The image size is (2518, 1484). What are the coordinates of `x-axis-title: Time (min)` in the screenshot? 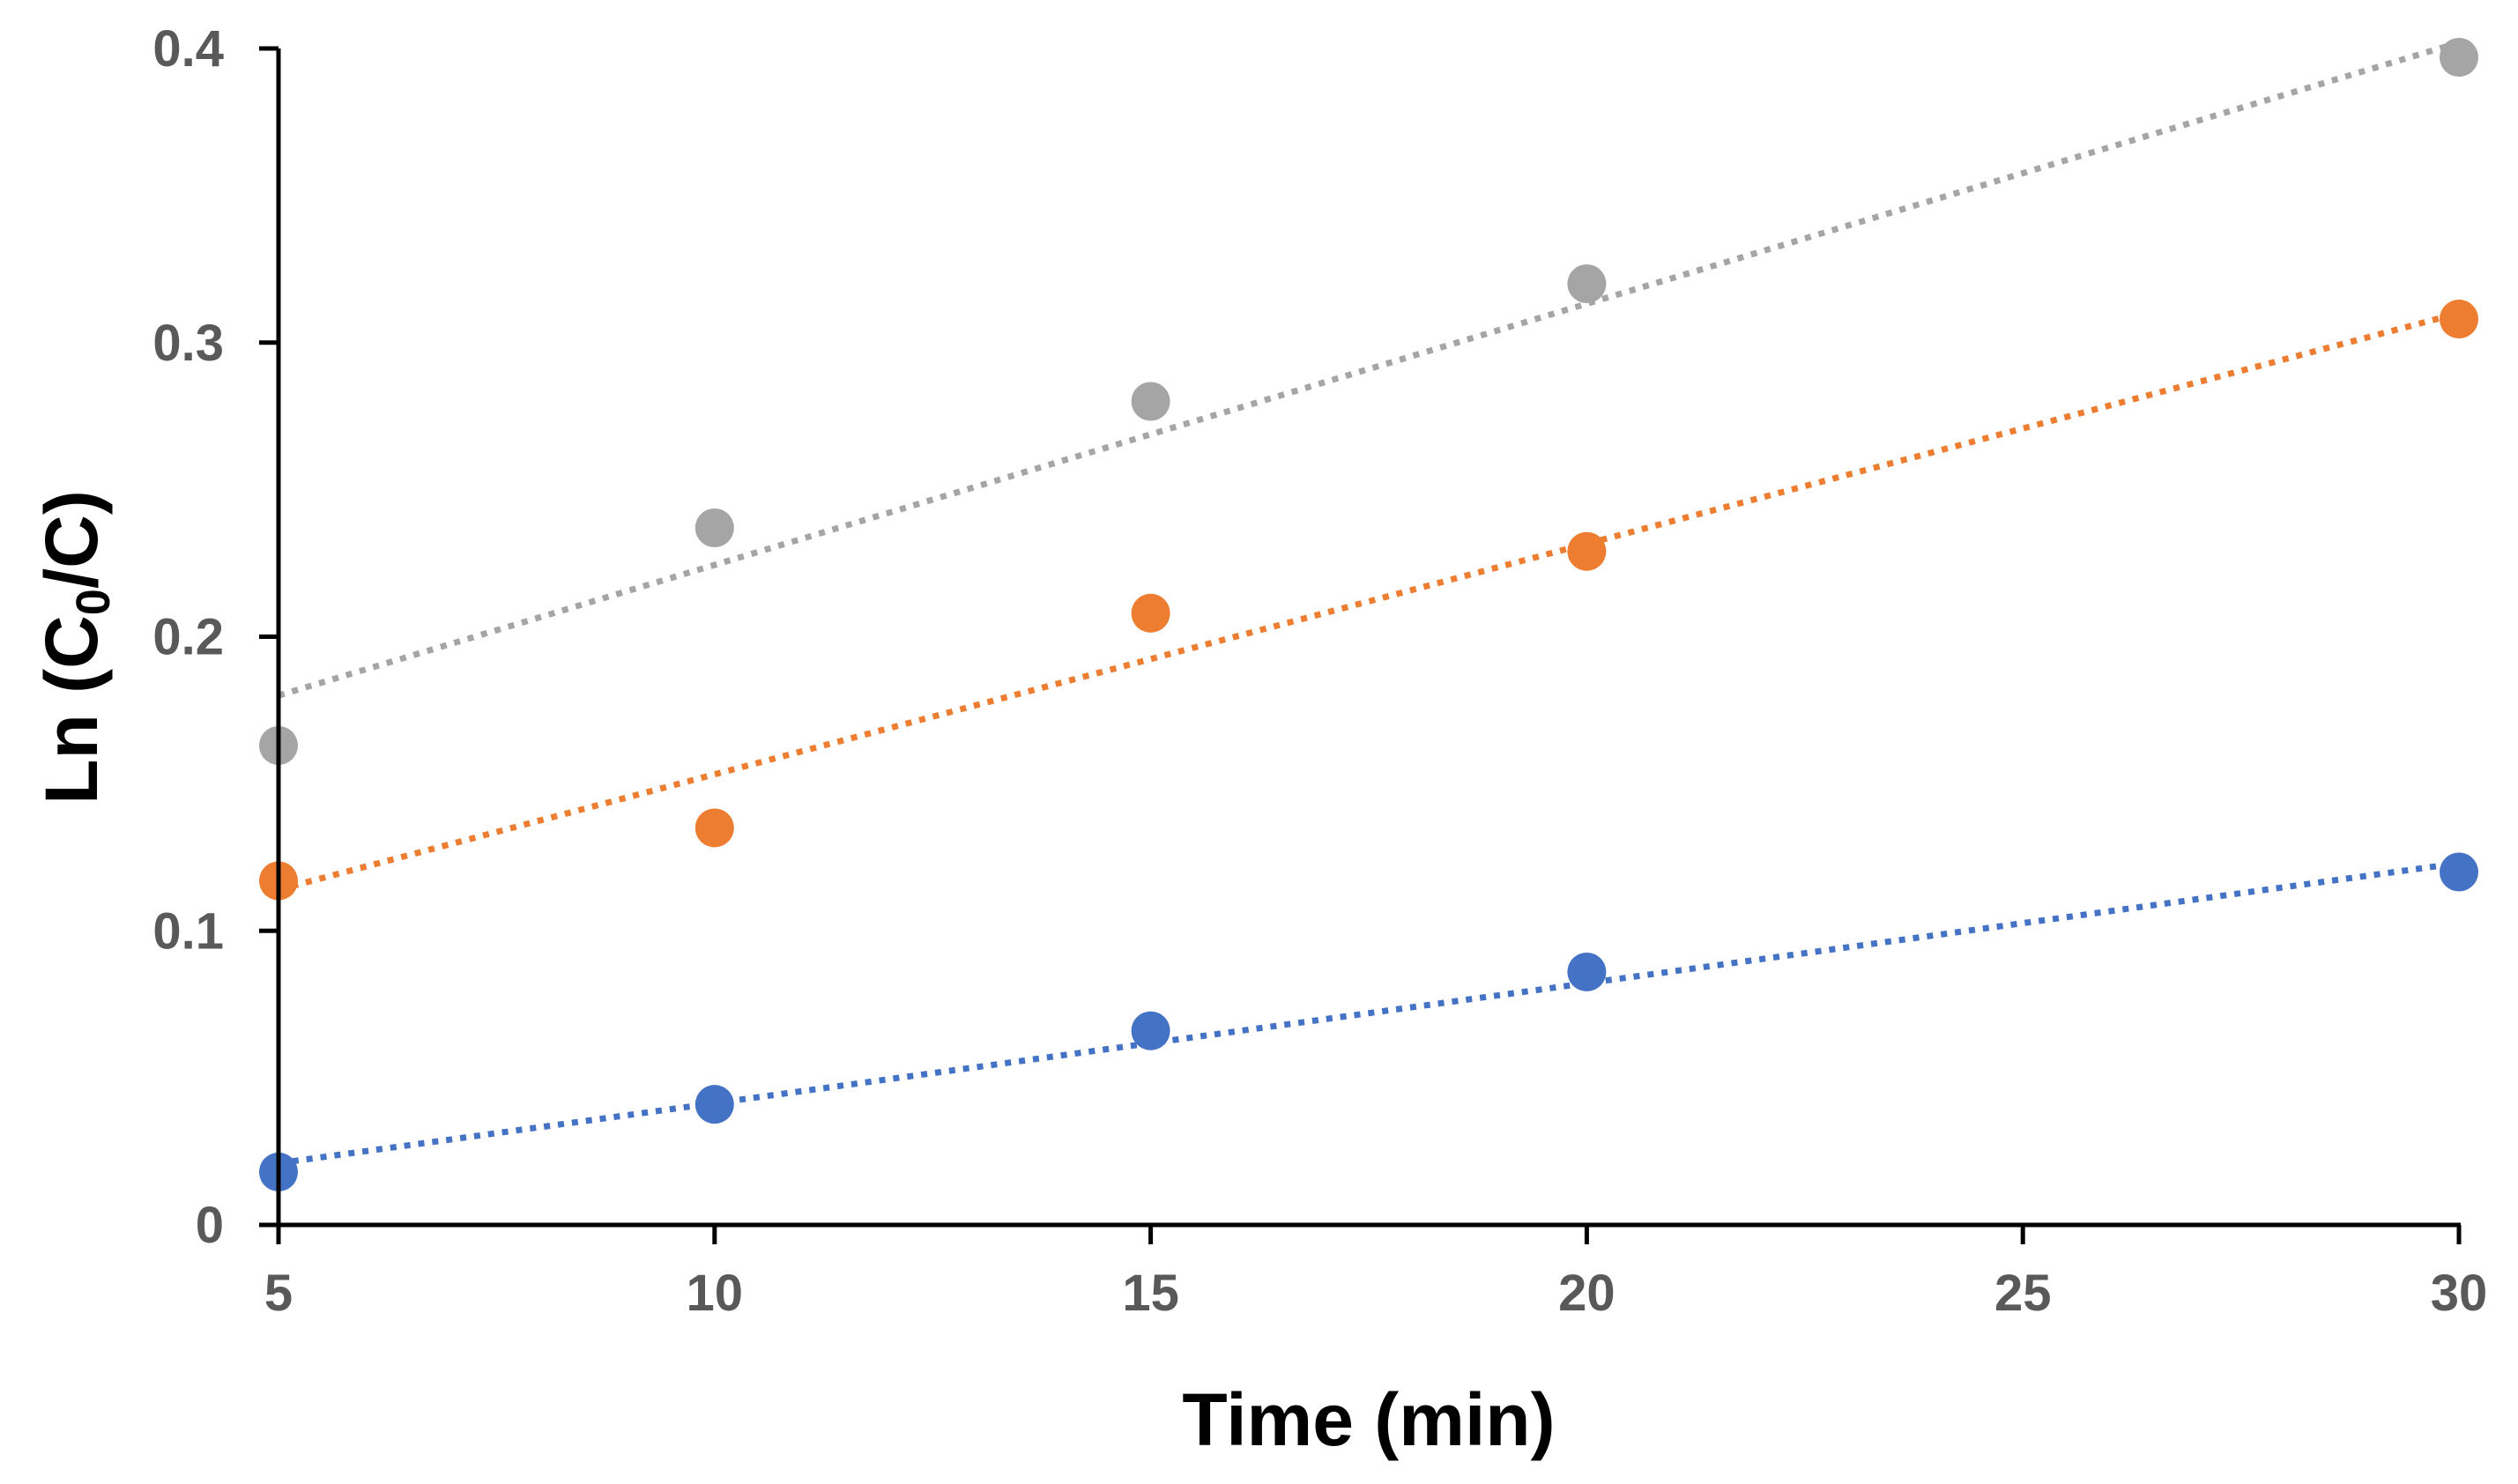 It's located at (1368, 1419).